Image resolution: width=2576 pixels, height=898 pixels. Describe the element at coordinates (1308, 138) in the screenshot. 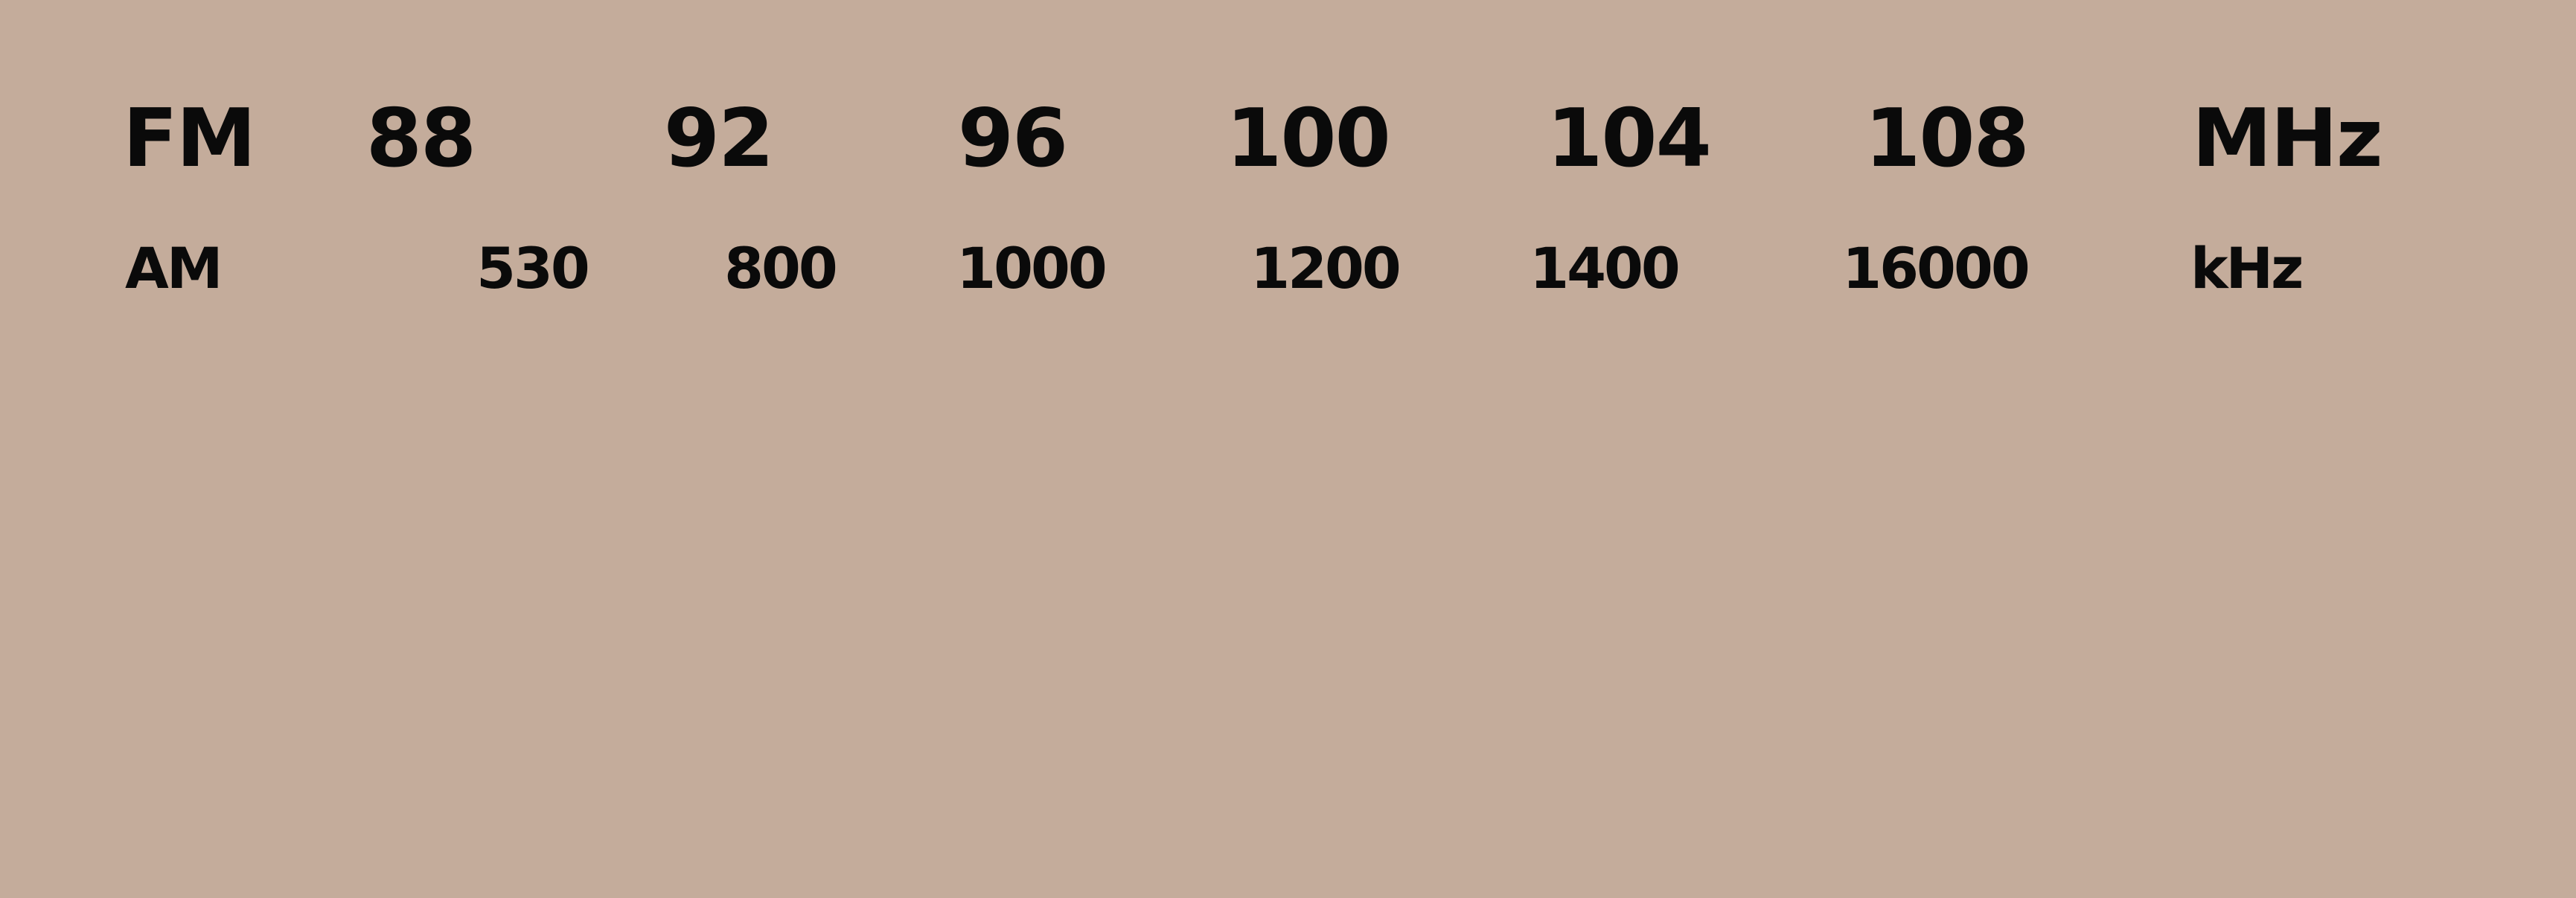

I see `fm-tick-label: 100` at that location.